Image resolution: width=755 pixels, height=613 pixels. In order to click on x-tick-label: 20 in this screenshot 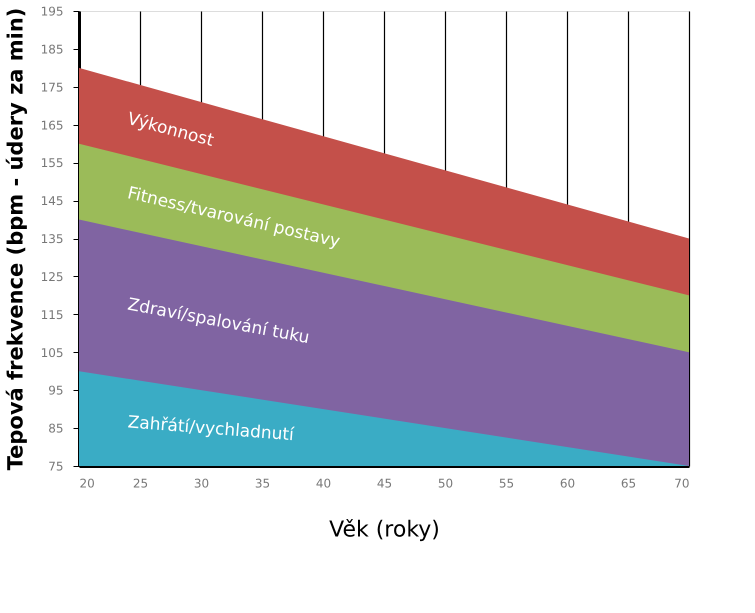, I will do `click(87, 483)`.